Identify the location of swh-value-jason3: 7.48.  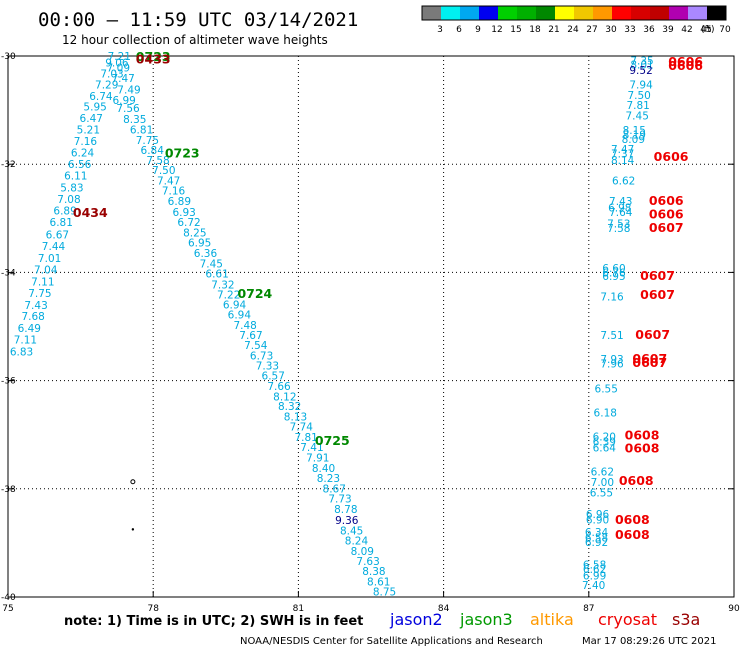
(244, 326).